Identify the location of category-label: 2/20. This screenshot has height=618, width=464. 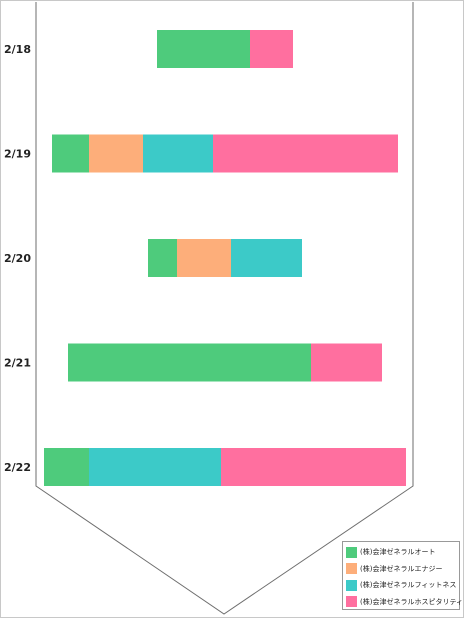
(17, 258).